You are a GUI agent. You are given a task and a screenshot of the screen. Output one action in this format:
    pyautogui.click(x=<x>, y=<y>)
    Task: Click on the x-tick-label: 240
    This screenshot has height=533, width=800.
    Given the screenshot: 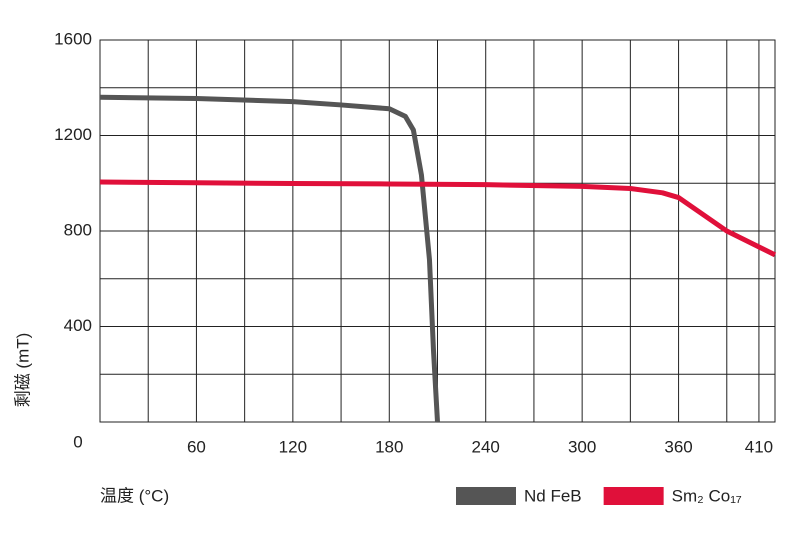 What is the action you would take?
    pyautogui.click(x=486, y=446)
    